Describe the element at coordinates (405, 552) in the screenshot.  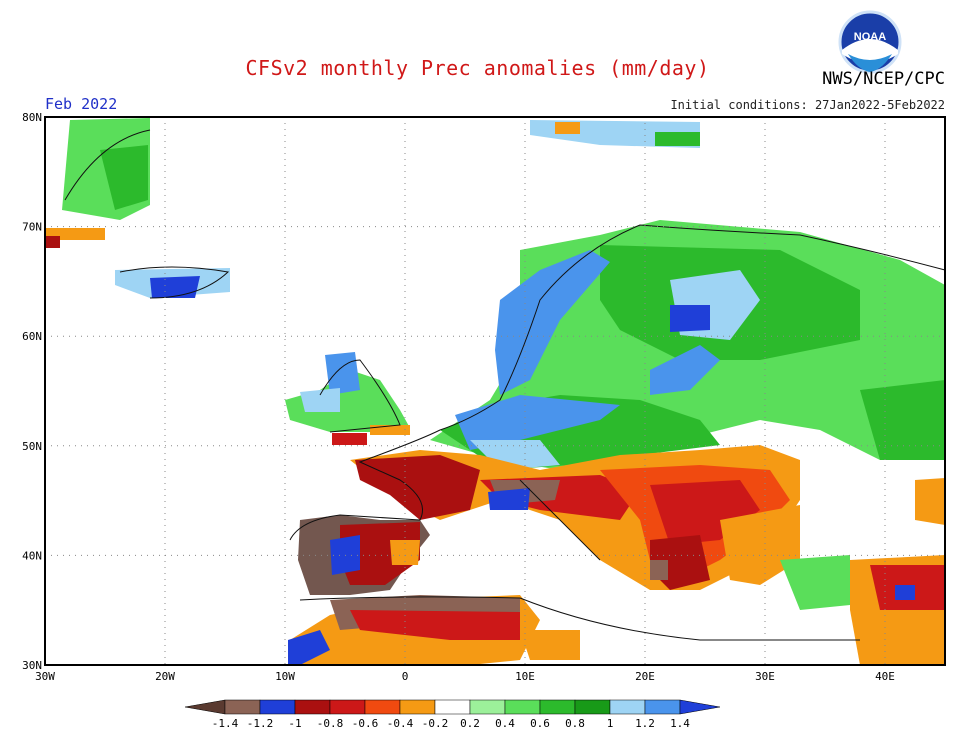
I see `iberia-orange` at that location.